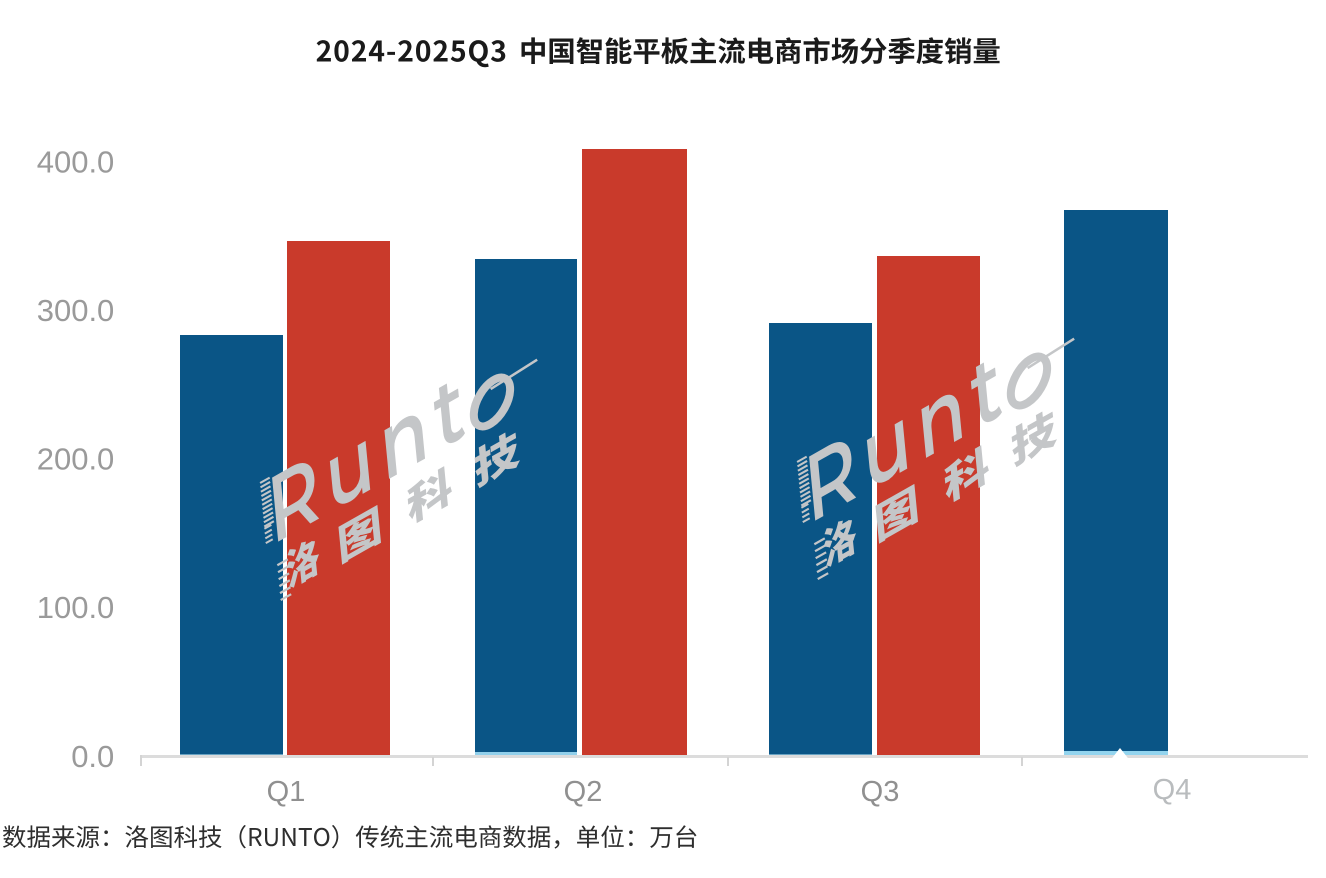 This screenshot has height=878, width=1326. I want to click on svg-text: Q4, so click(1172, 790).